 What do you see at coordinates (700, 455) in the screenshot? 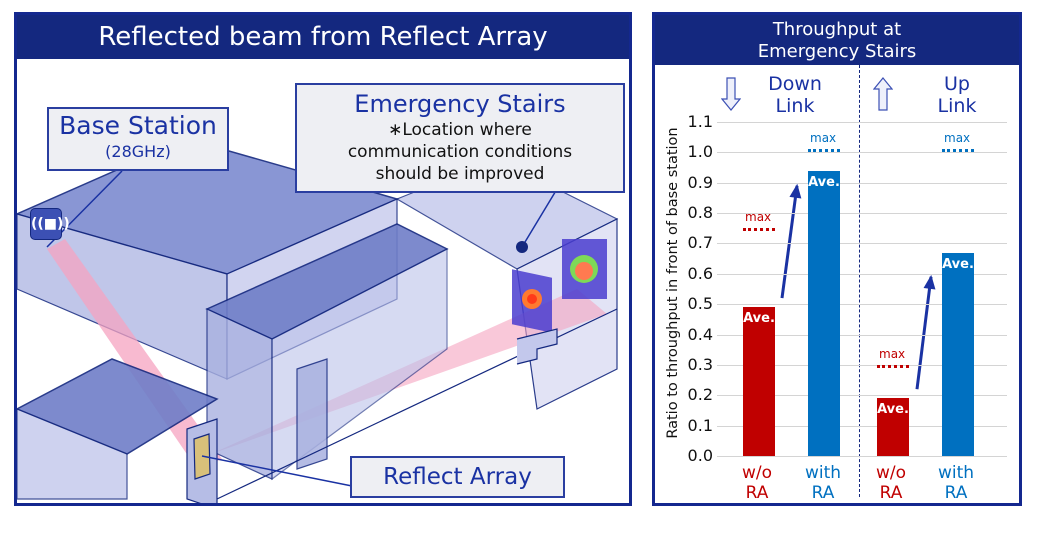
I see `y-tick-label: 0.0` at bounding box center [700, 455].